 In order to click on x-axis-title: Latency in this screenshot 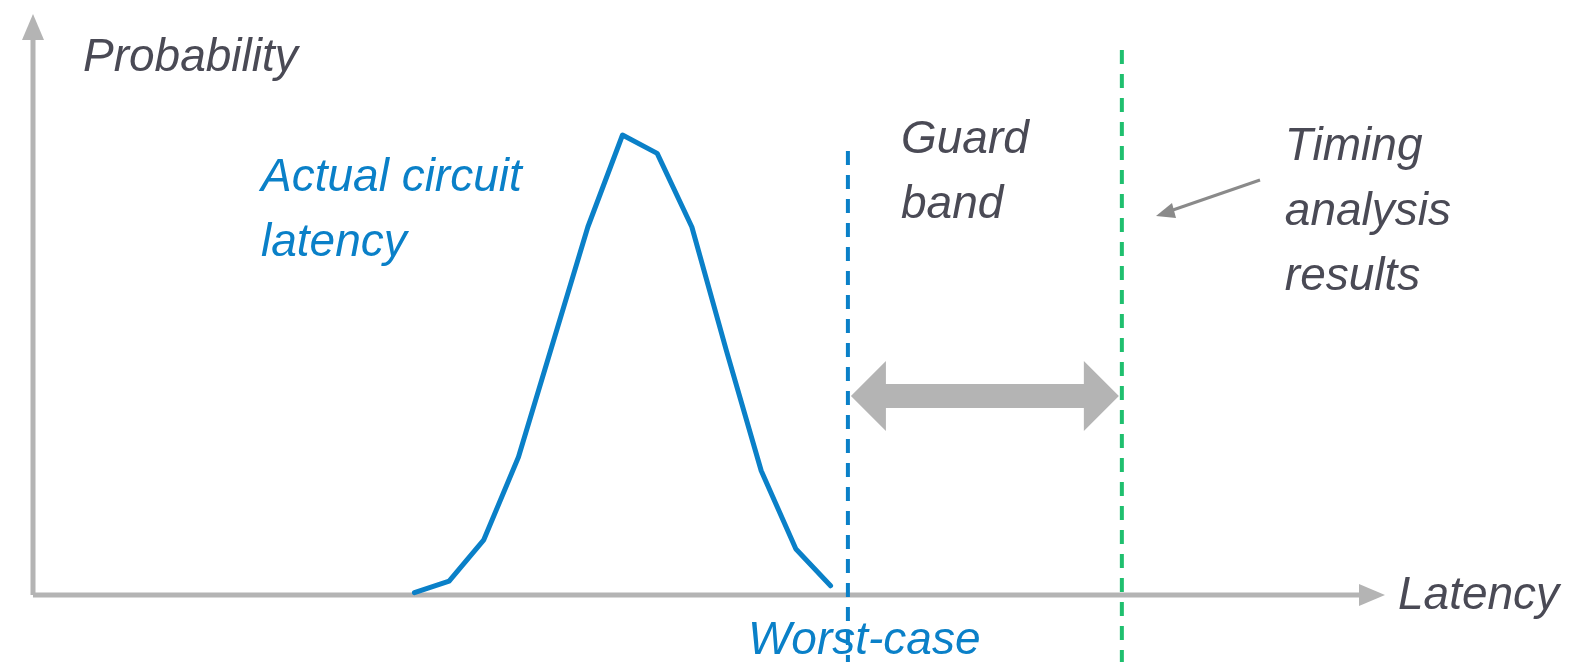, I will do `click(1480, 593)`.